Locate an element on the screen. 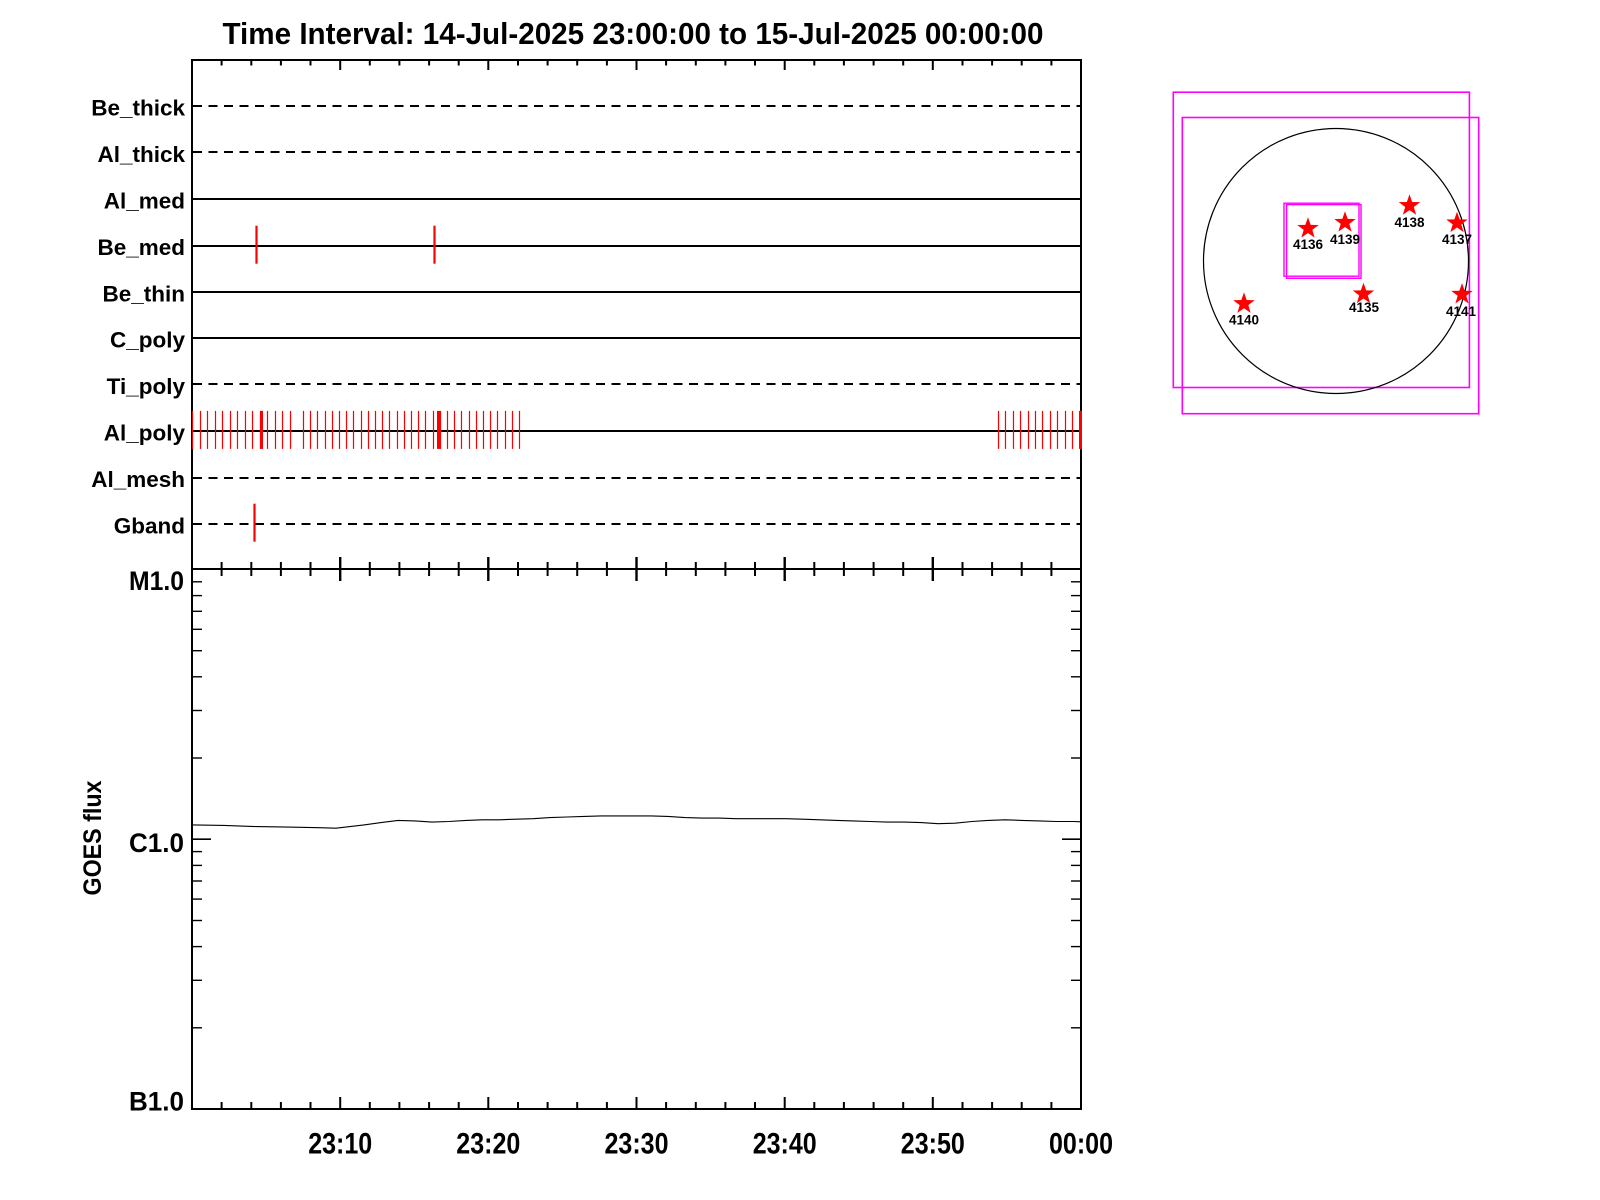 This screenshot has width=1600, height=1200. svg-text: 23:50 is located at coordinates (933, 1143).